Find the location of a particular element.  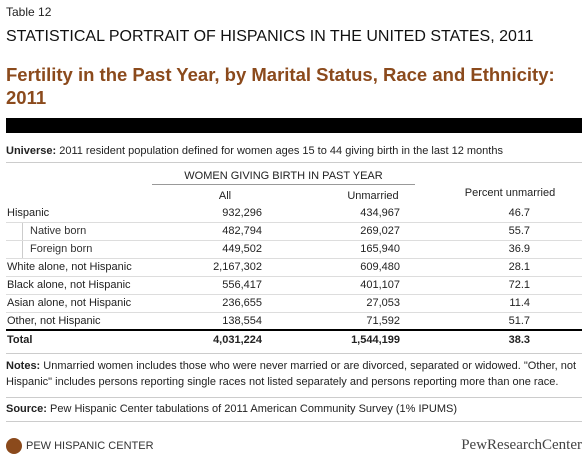

row-label: Hispanic is located at coordinates (28, 213).